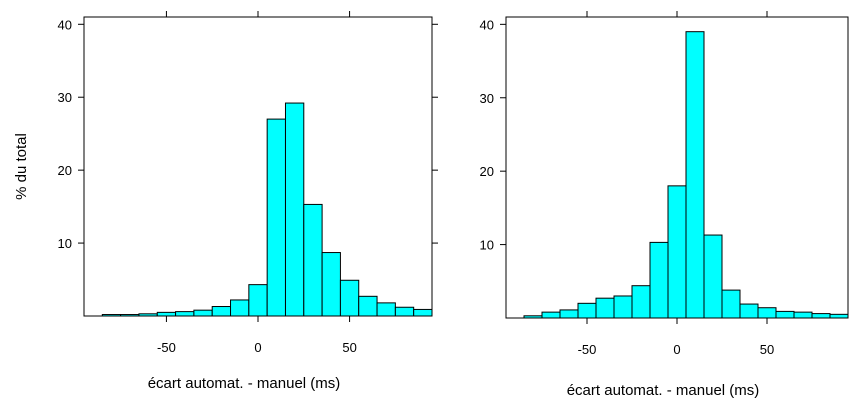 The image size is (849, 398). I want to click on y-axis-label: % du total, so click(21, 166).